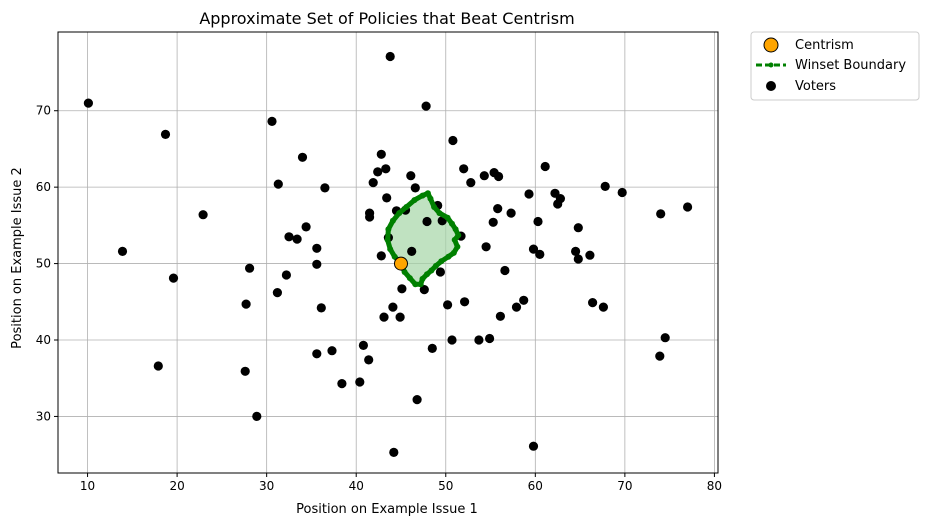  What do you see at coordinates (43, 264) in the screenshot?
I see `y-tick-label: 50` at bounding box center [43, 264].